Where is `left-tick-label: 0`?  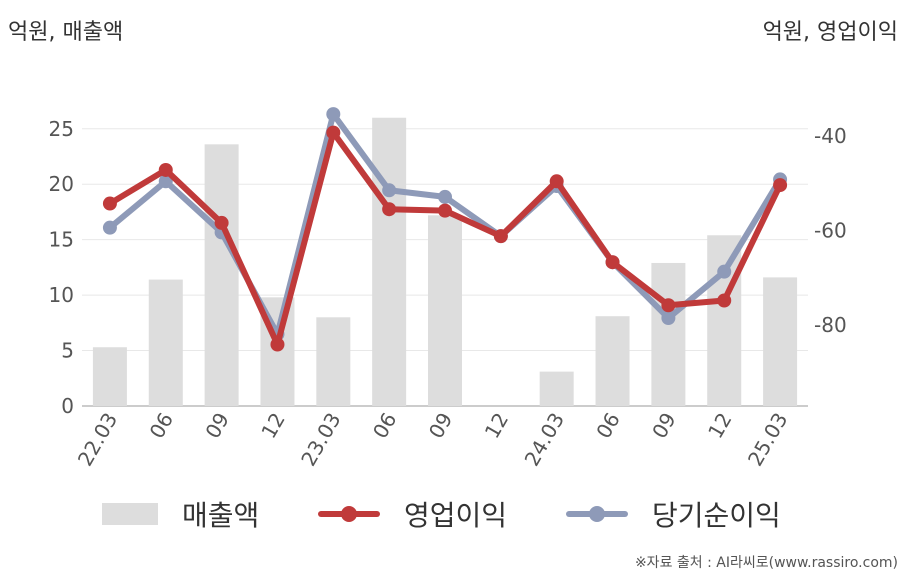
left-tick-label: 0 is located at coordinates (67, 406).